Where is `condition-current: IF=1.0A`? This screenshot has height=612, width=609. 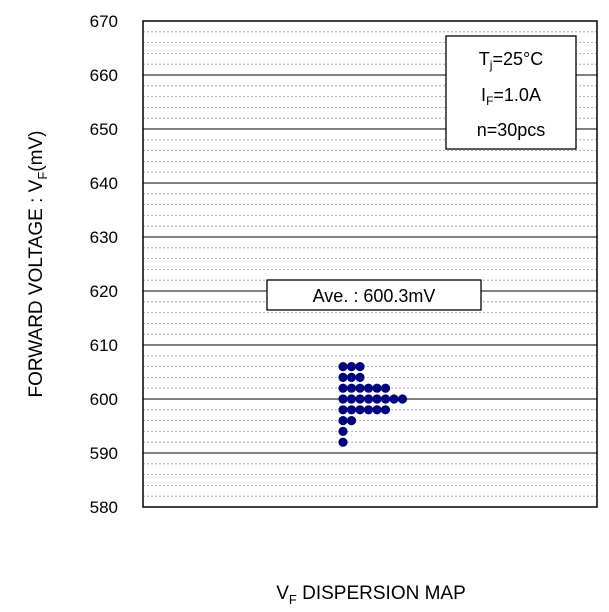 condition-current: IF=1.0A is located at coordinates (511, 96).